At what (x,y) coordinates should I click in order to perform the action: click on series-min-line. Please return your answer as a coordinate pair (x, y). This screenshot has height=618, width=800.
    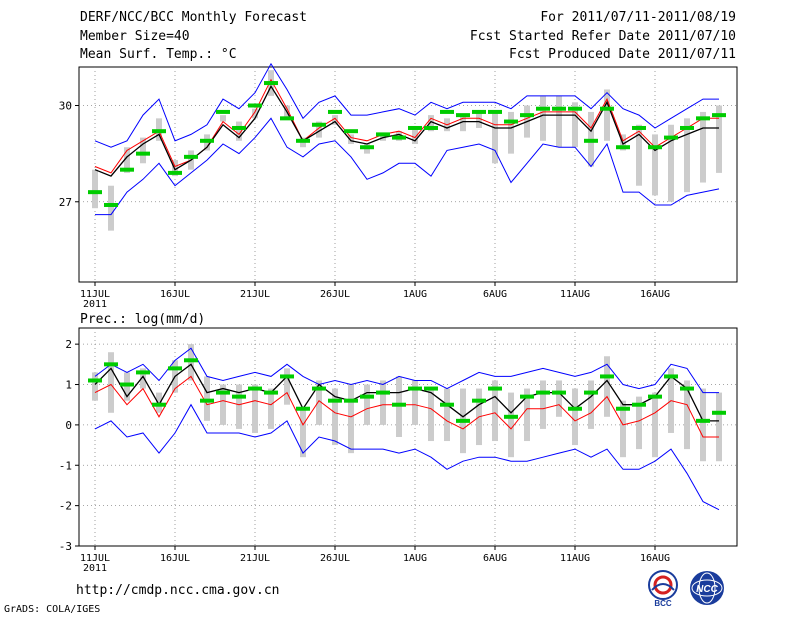
    Looking at the image, I should click on (407, 166).